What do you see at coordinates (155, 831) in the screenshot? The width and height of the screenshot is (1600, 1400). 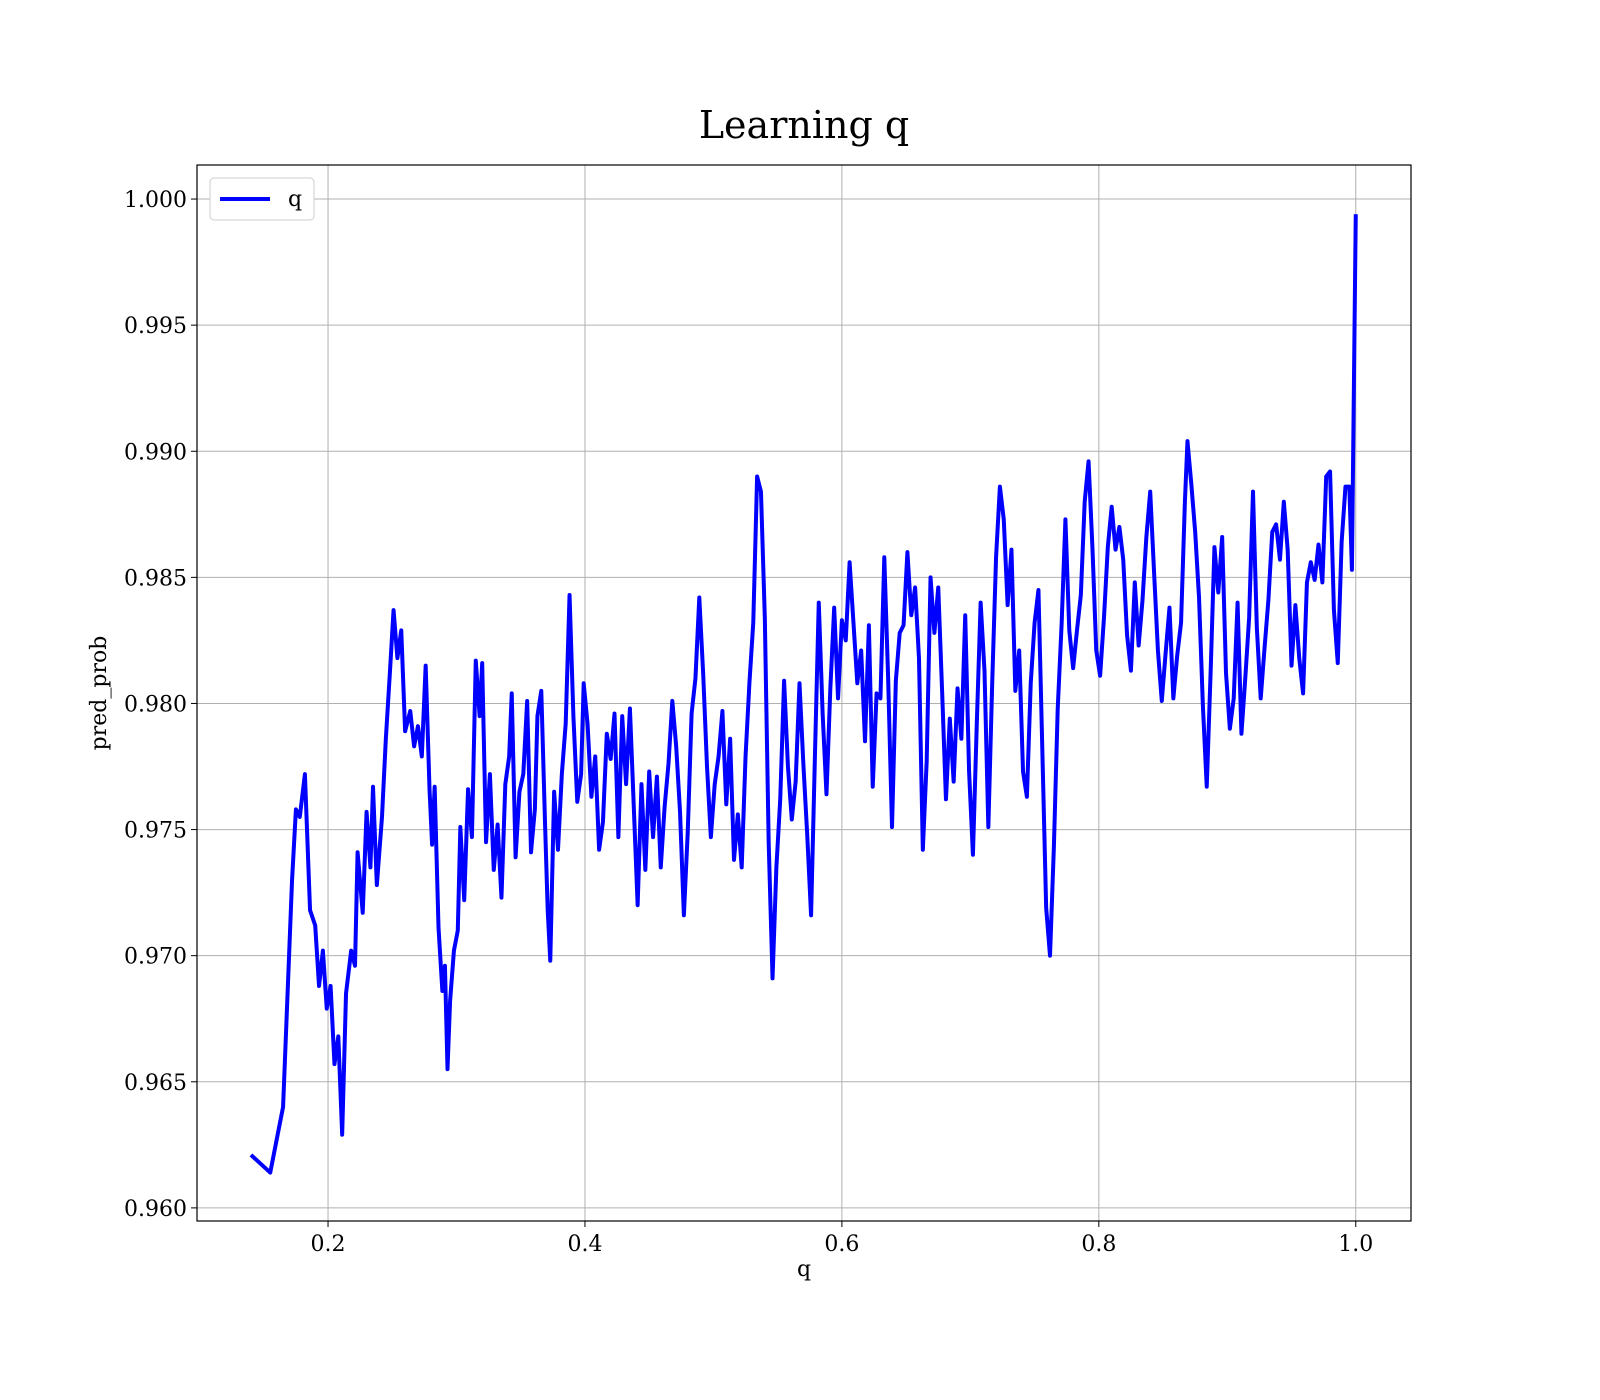 I see `y-tick-label: 0.975` at bounding box center [155, 831].